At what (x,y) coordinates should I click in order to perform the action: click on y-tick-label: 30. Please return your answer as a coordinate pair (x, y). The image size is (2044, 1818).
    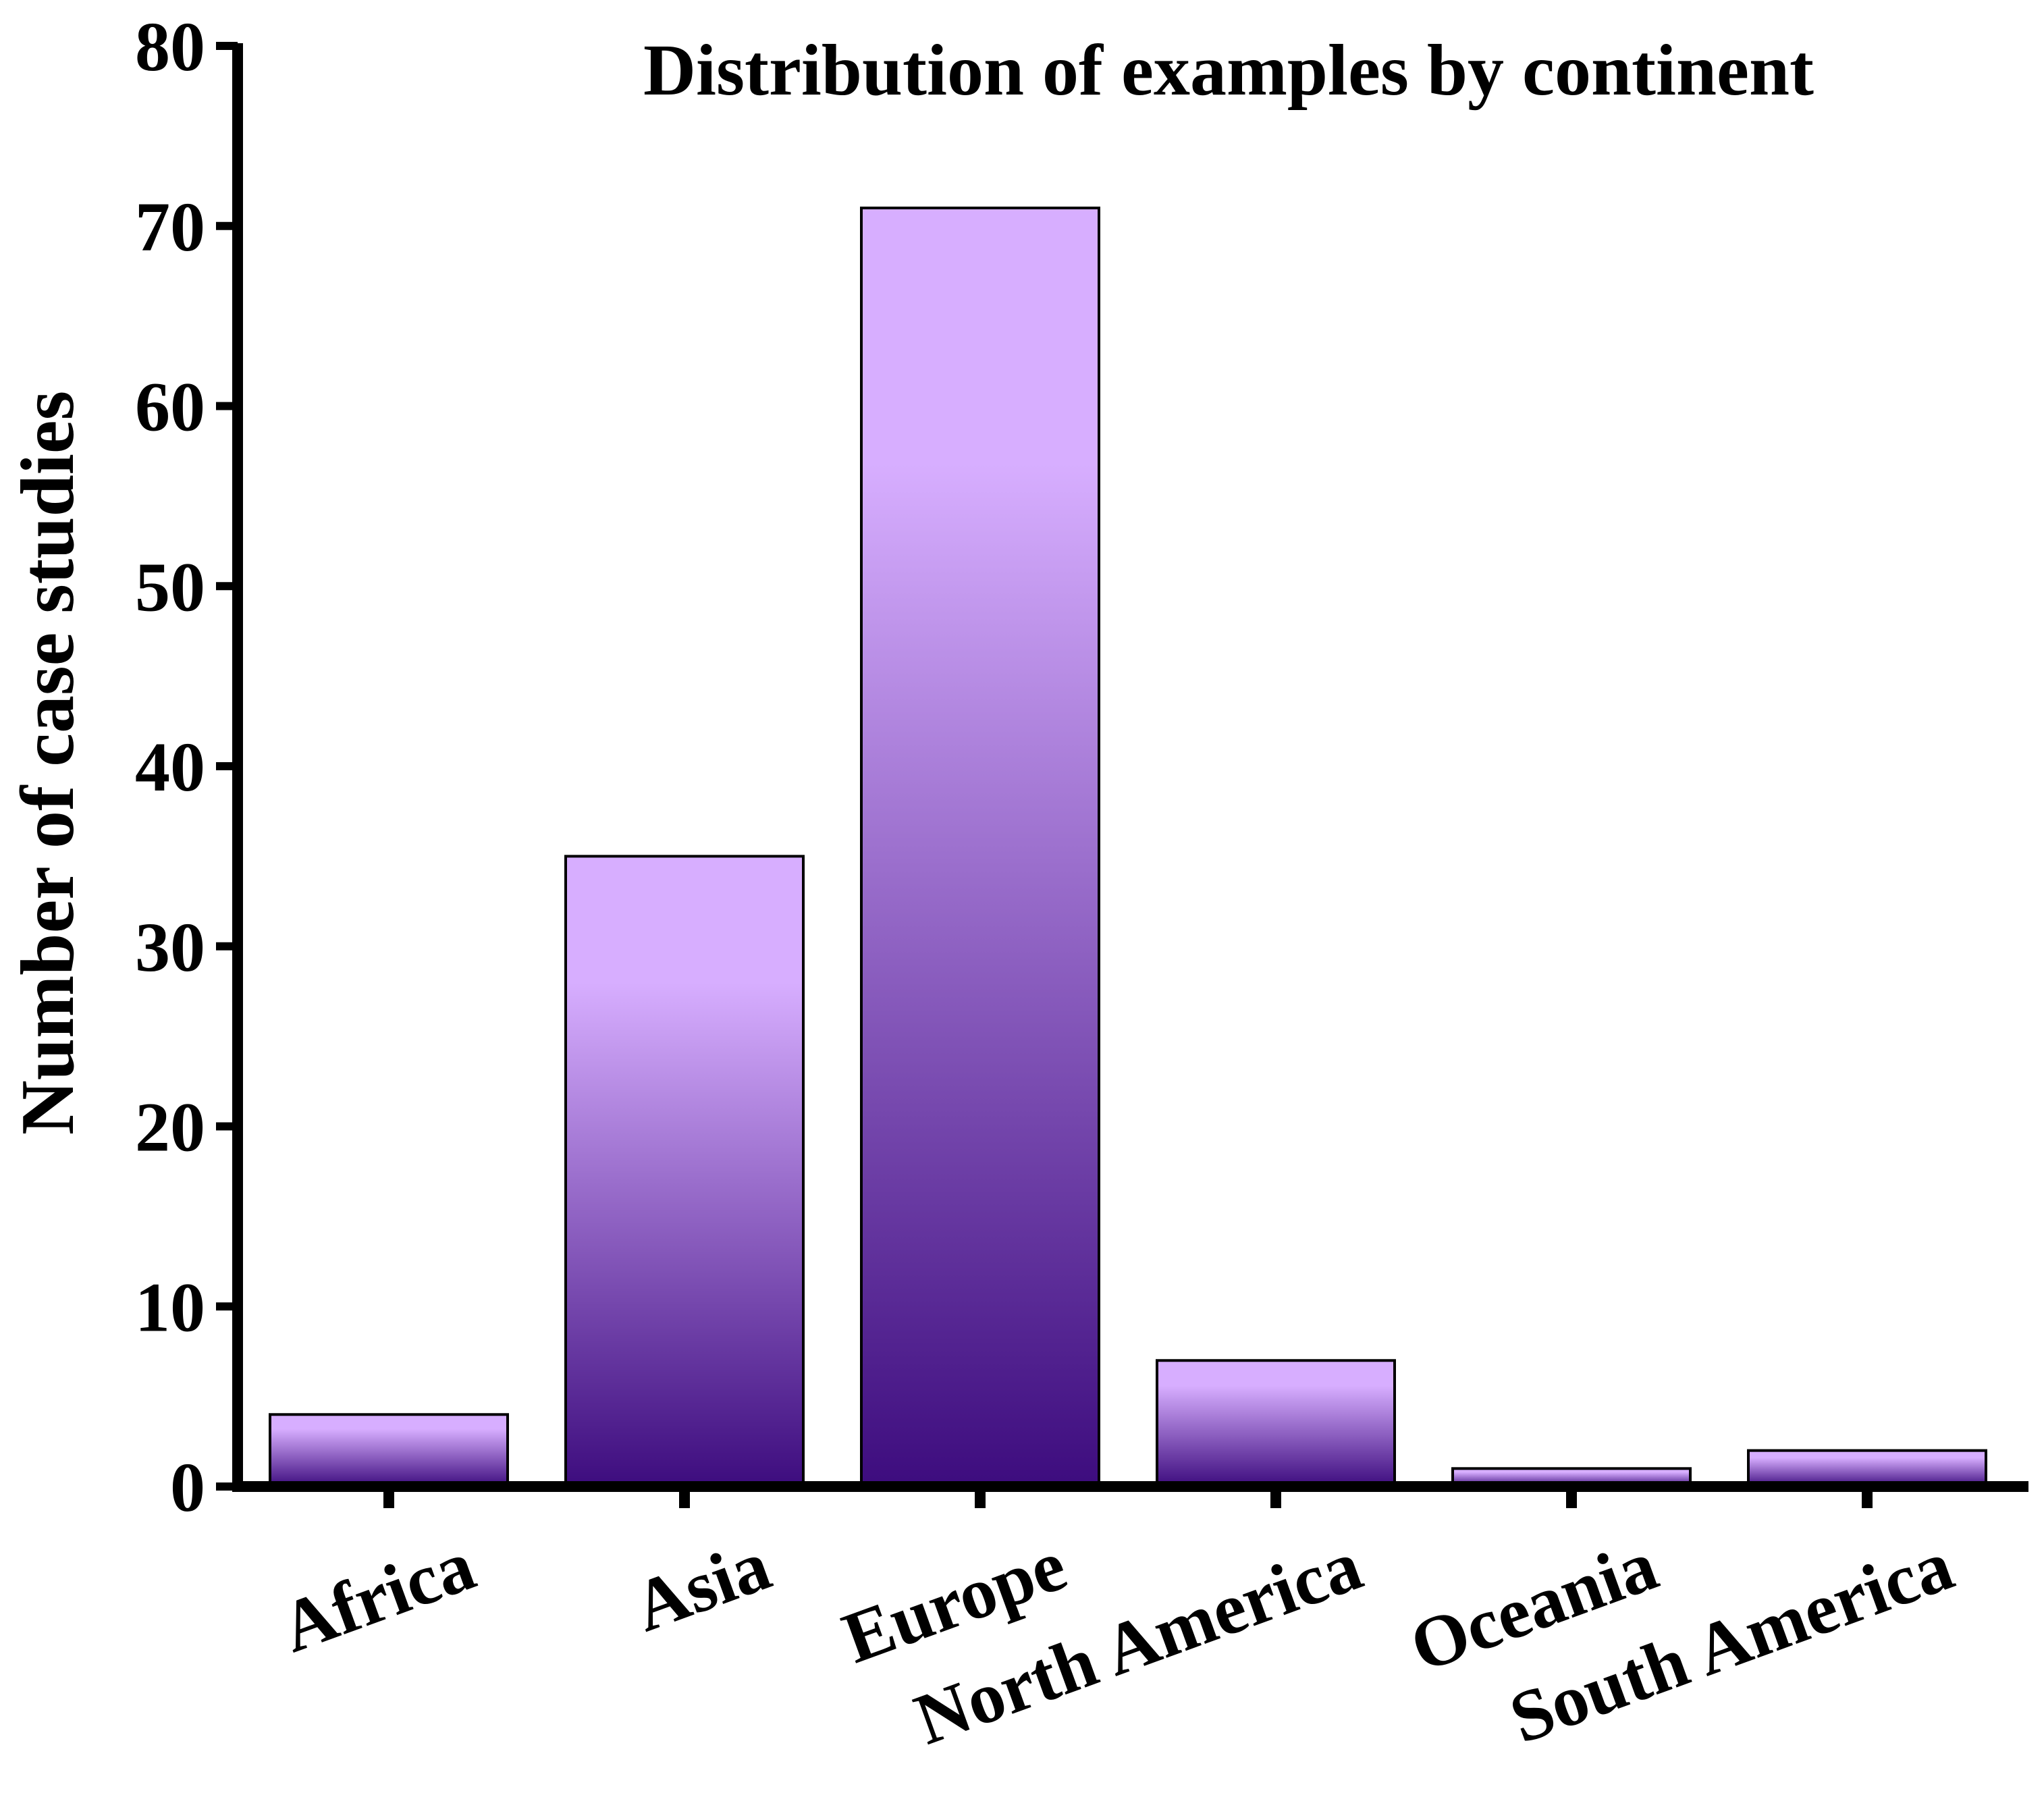
    Looking at the image, I should click on (170, 947).